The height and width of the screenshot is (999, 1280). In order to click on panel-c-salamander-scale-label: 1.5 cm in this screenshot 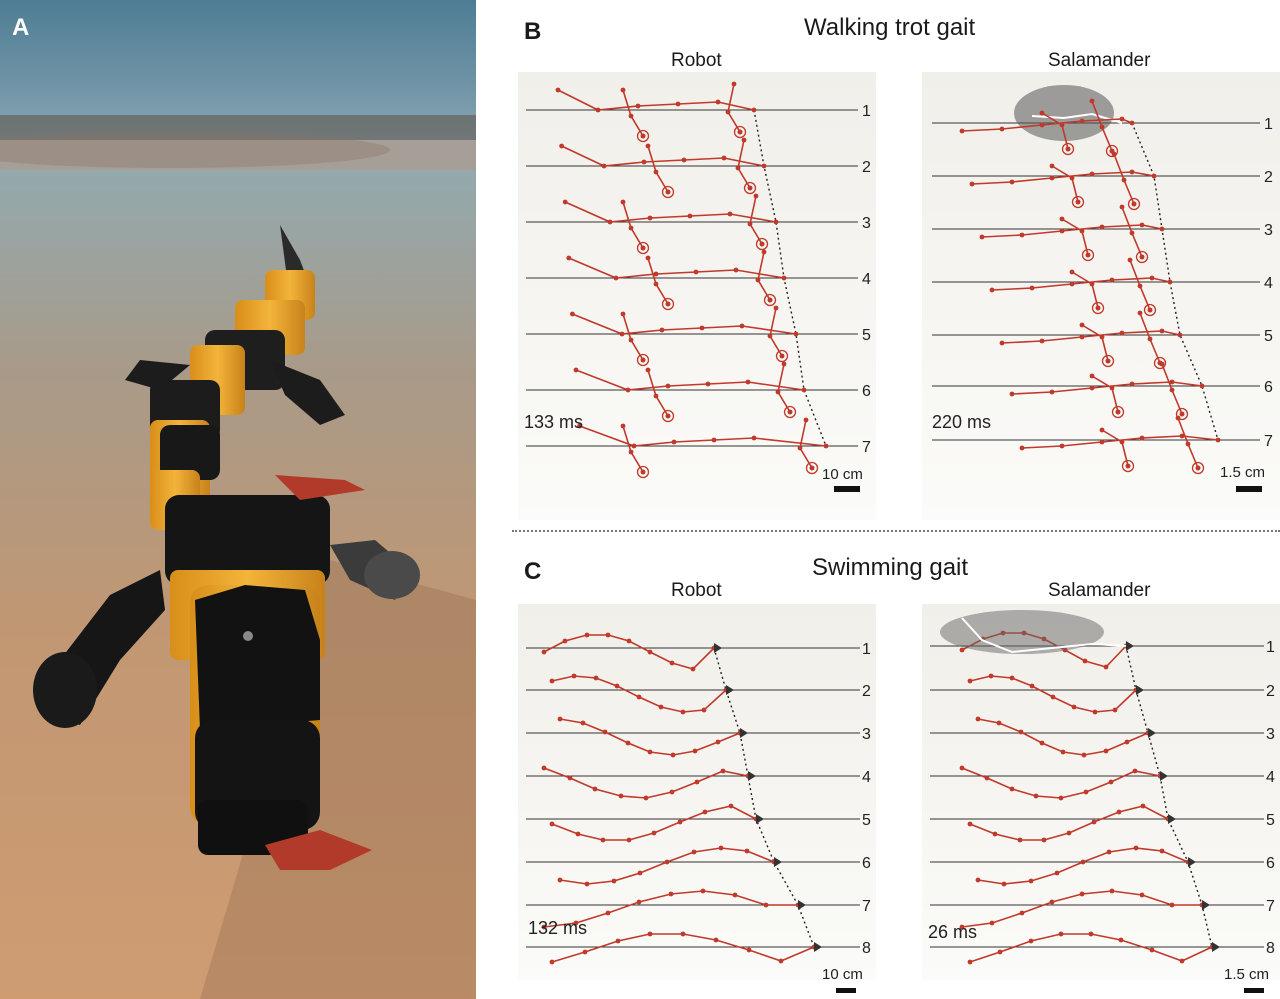, I will do `click(1247, 974)`.